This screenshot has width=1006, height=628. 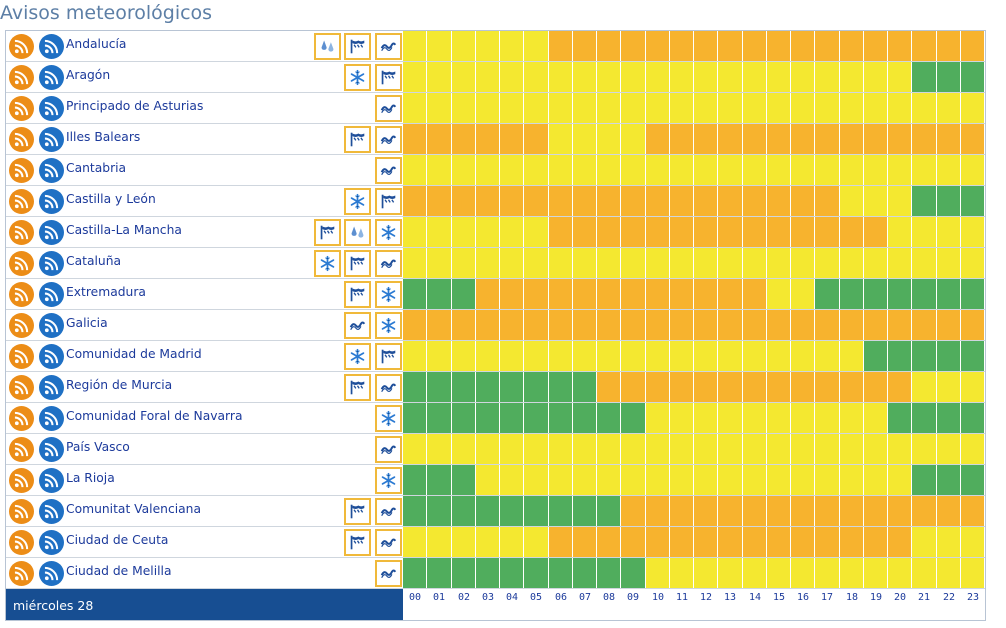 What do you see at coordinates (111, 199) in the screenshot?
I see `region-link: Castilla y León` at bounding box center [111, 199].